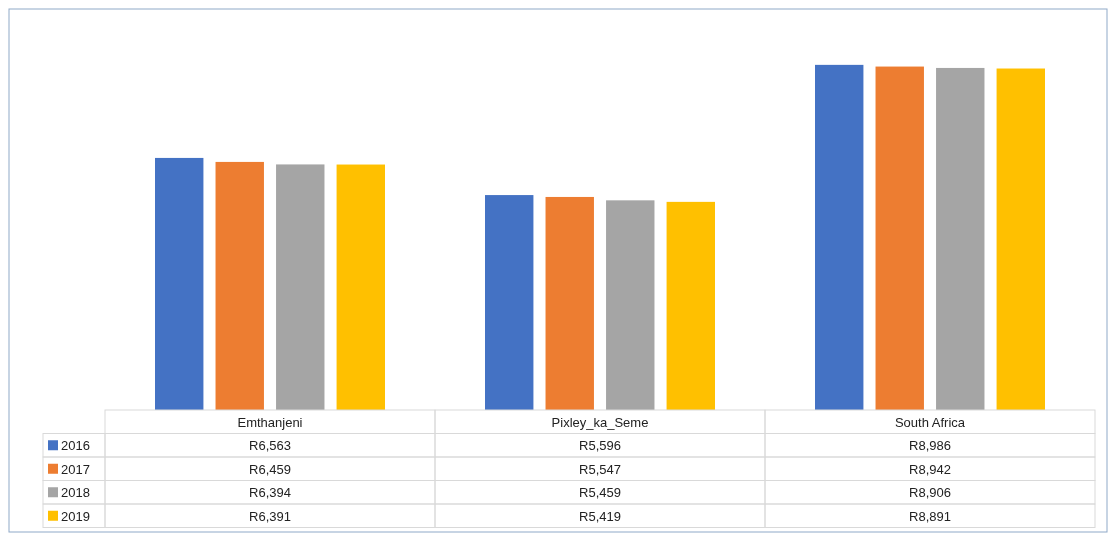 The width and height of the screenshot is (1116, 541). Describe the element at coordinates (270, 493) in the screenshot. I see `data-label: R6,394` at that location.